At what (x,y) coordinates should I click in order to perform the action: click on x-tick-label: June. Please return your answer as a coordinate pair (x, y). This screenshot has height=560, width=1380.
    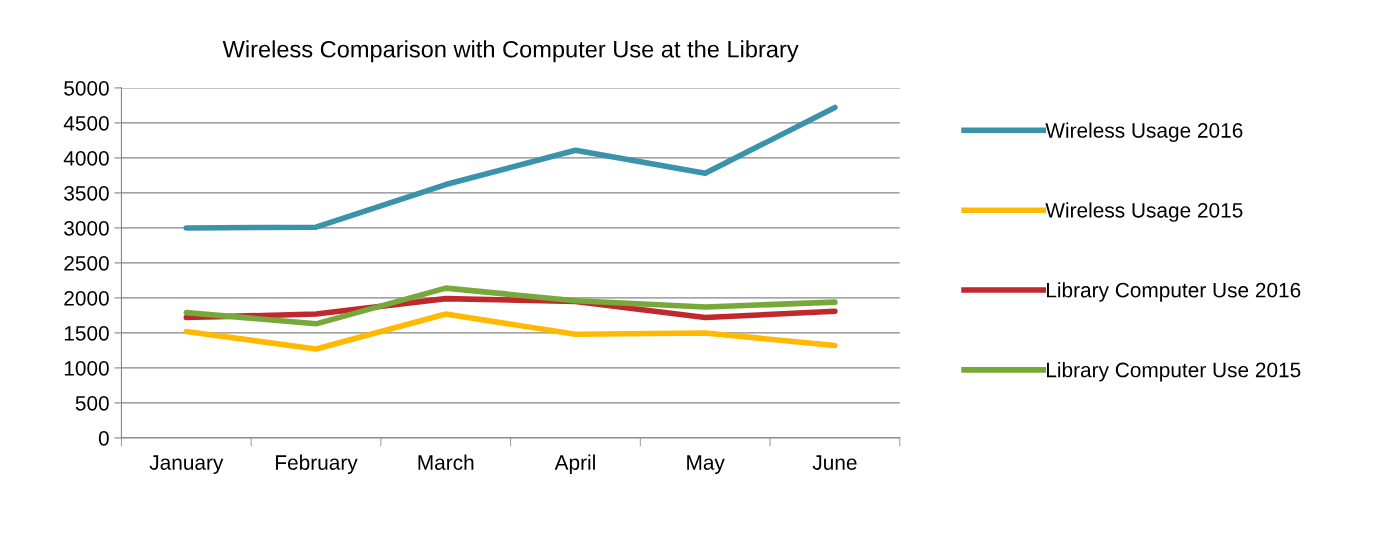
    Looking at the image, I should click on (834, 462).